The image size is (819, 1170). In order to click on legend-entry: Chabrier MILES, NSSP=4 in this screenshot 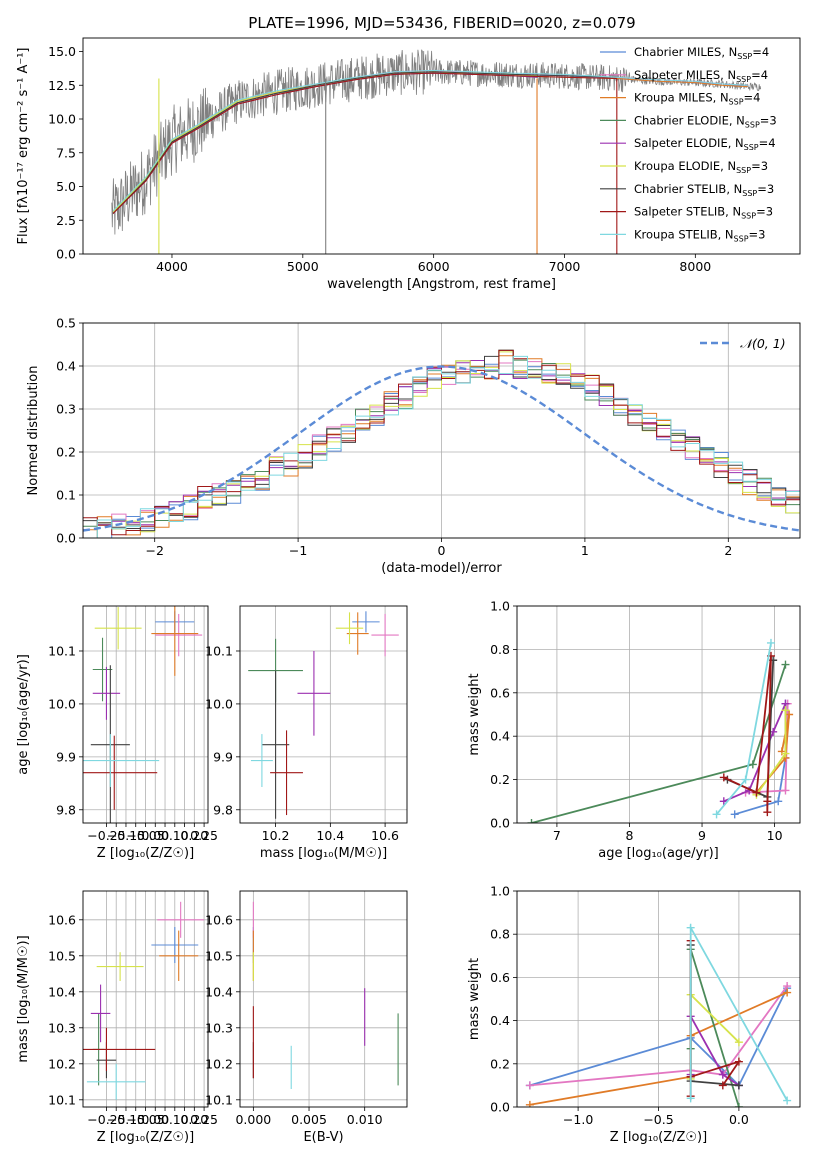, I will do `click(701, 53)`.